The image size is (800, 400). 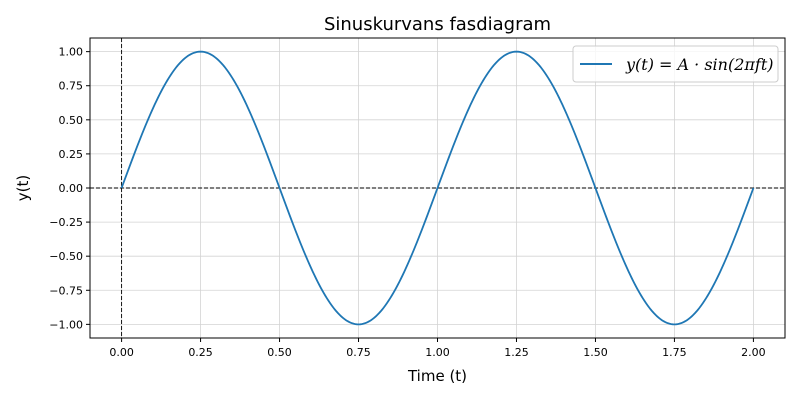 What do you see at coordinates (71, 86) in the screenshot?
I see `y-tick-label: 0.75` at bounding box center [71, 86].